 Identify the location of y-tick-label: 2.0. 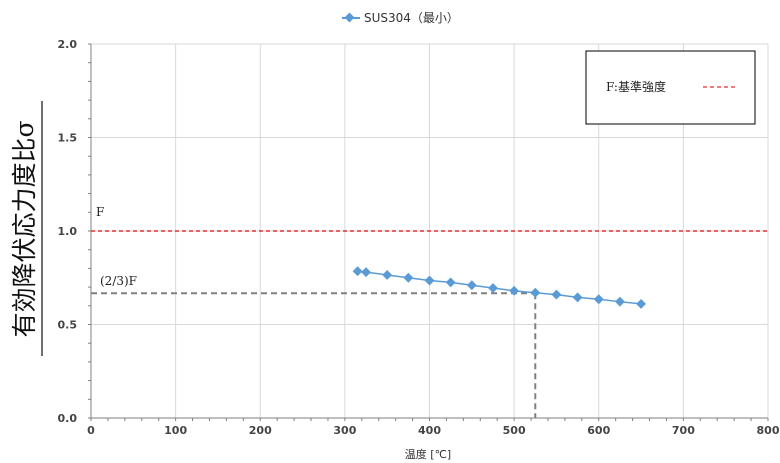
(68, 44).